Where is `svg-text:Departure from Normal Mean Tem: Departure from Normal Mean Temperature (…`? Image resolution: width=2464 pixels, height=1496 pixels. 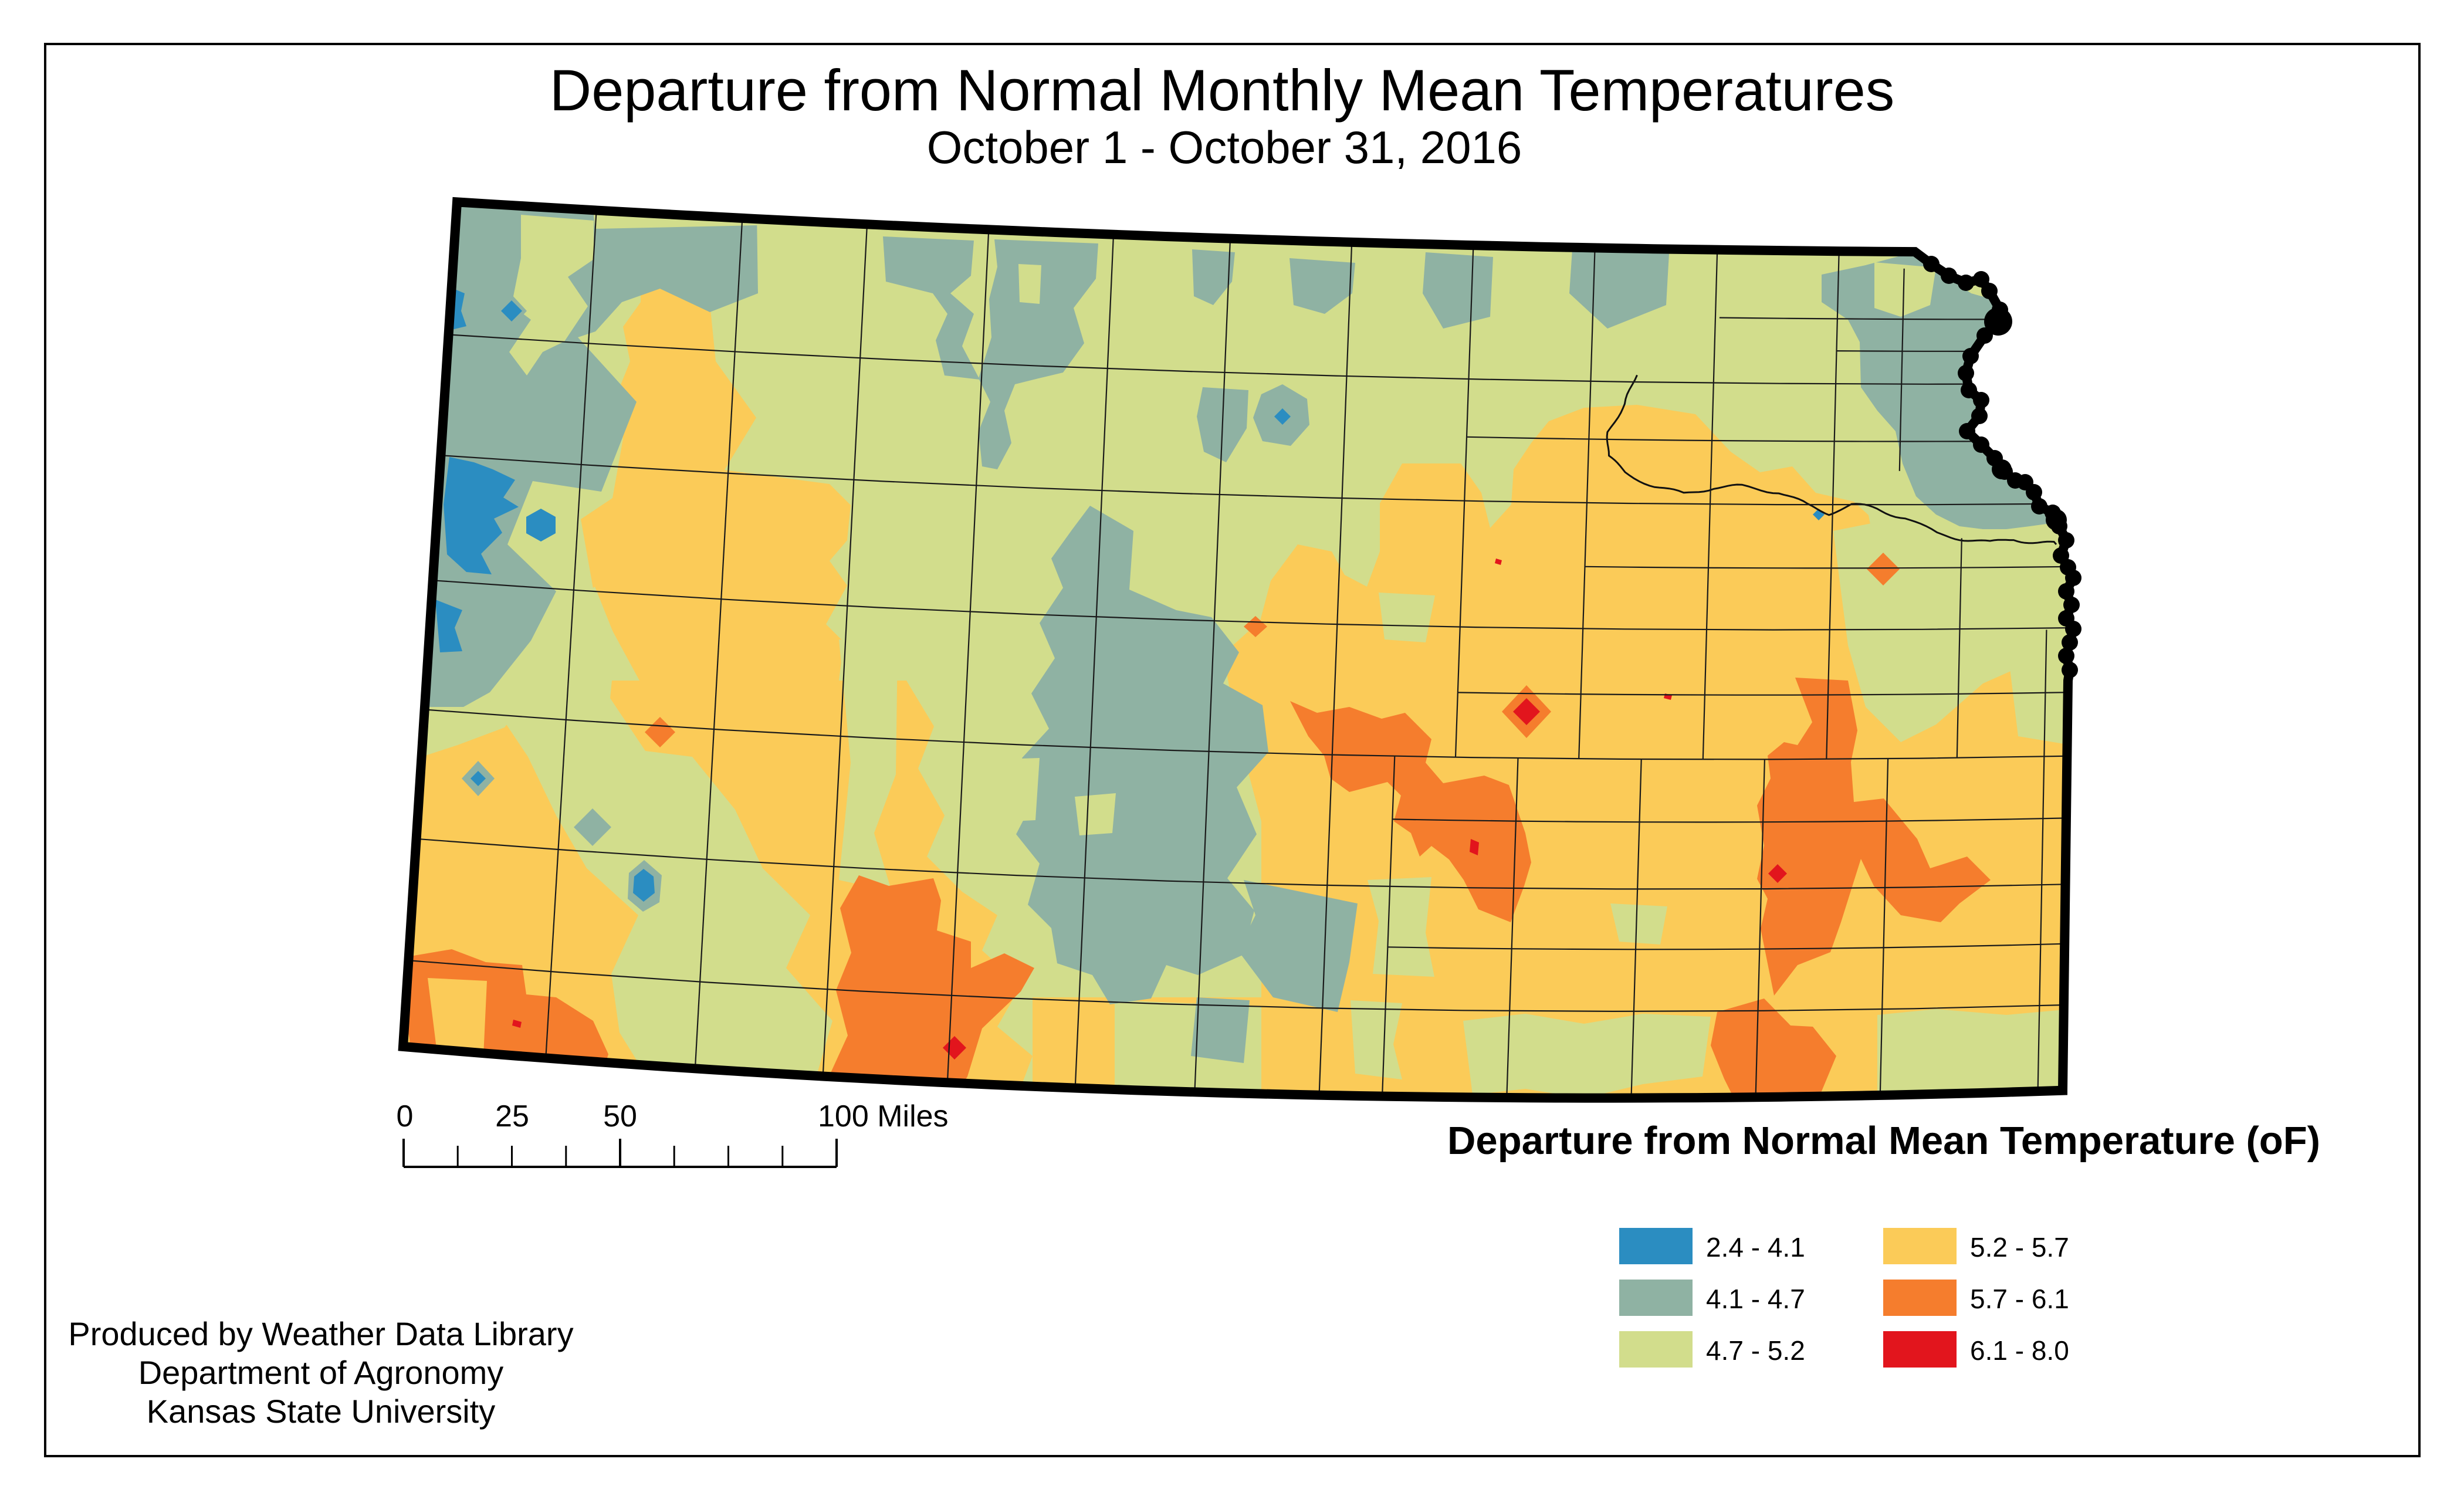 svg-text:Departure from Normal Mean Tem: Departure from Normal Mean Temperature (… is located at coordinates (1883, 1141).